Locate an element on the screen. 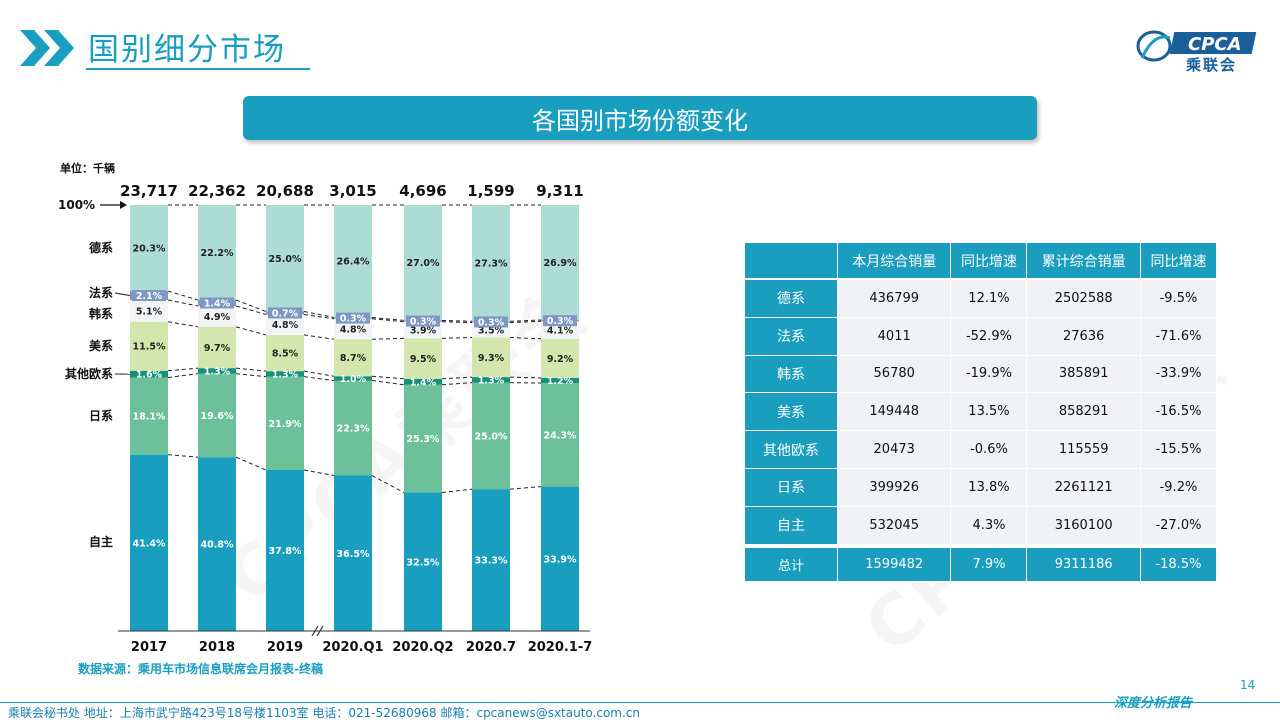 The height and width of the screenshot is (720, 1280). table-header-cell: 累计综合销量 is located at coordinates (1084, 261).